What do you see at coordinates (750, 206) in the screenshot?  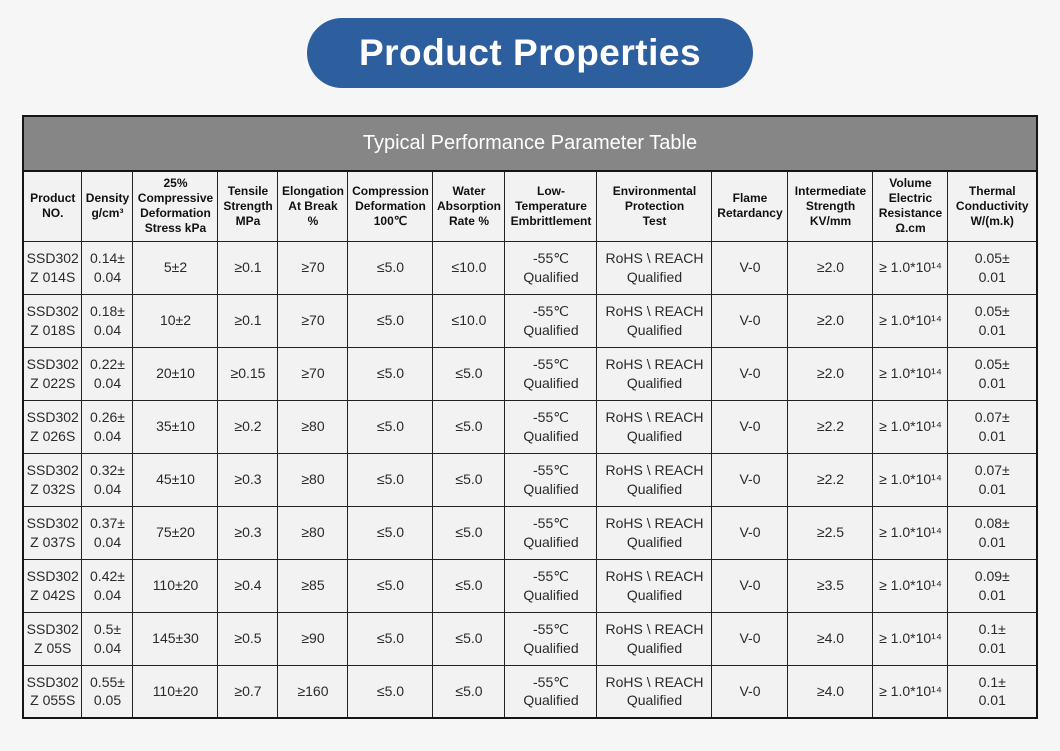 I see `column-header-flame-retardancy: Flame Retardancy` at bounding box center [750, 206].